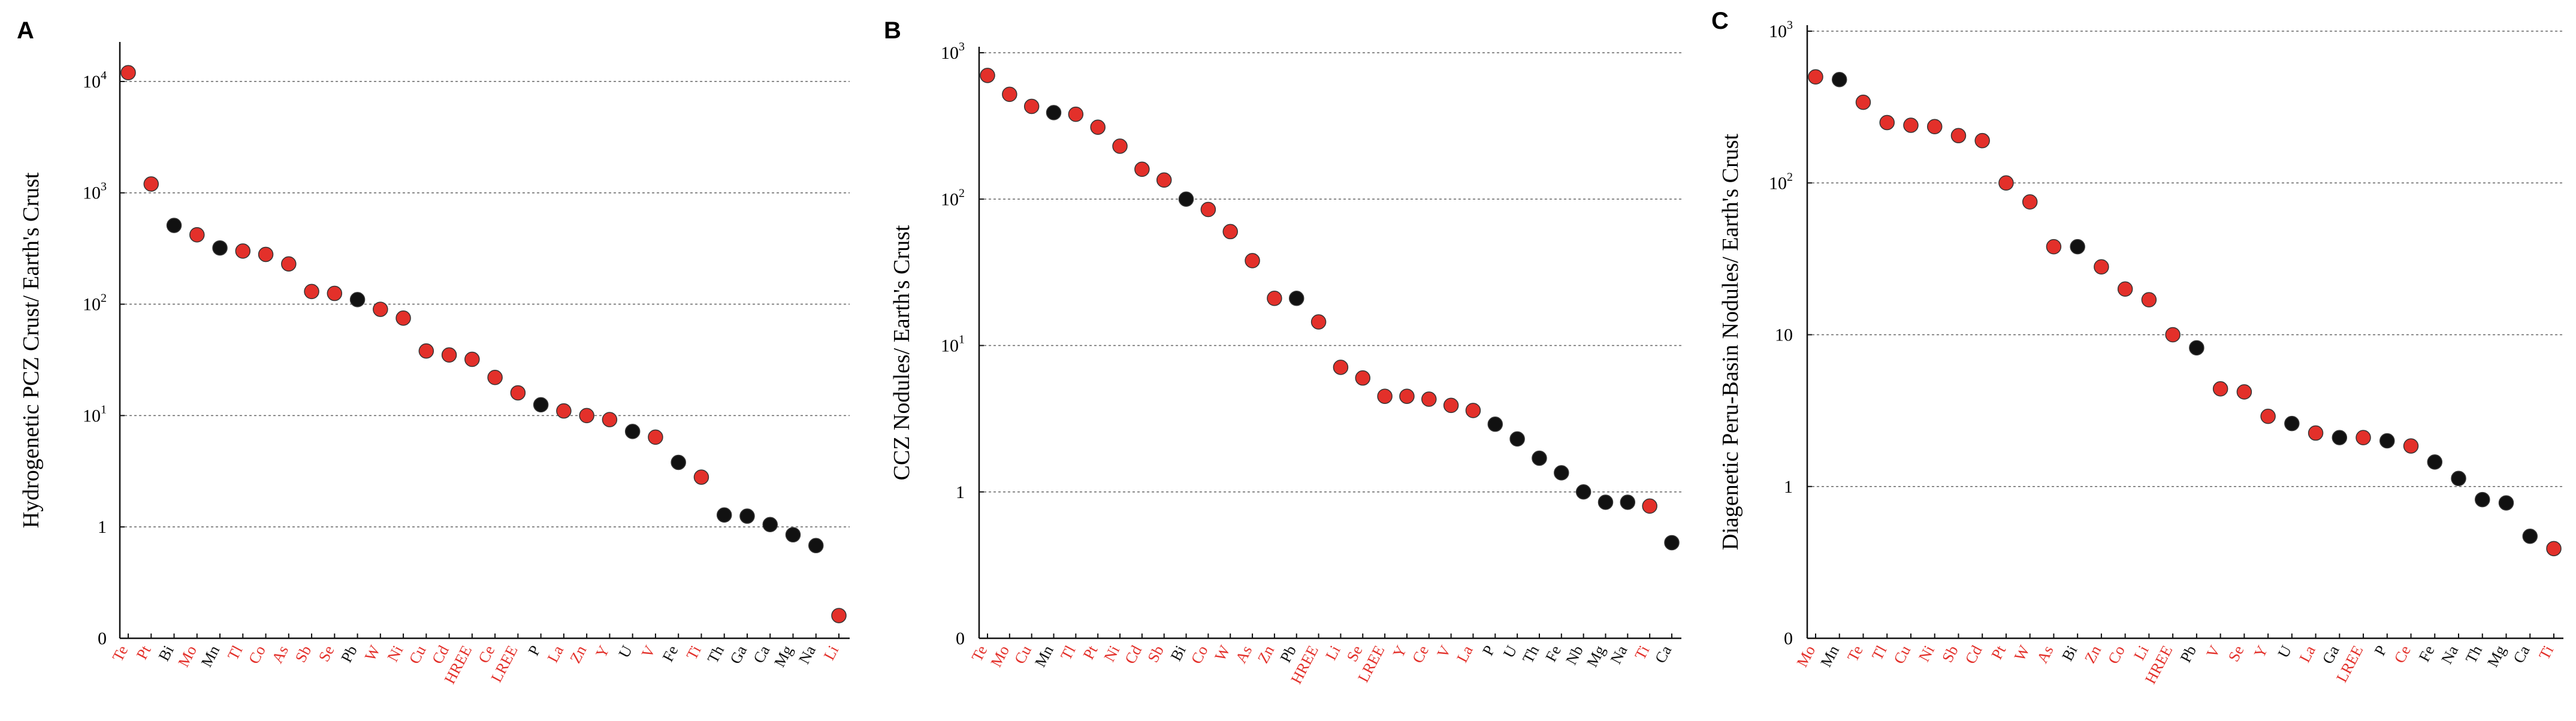  I want to click on panel-c-y-tick-label: 103, so click(1781, 30).